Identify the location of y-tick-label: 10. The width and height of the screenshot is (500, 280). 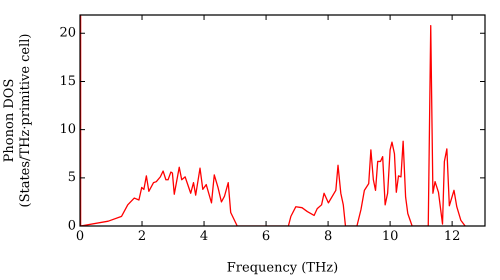
(67, 130).